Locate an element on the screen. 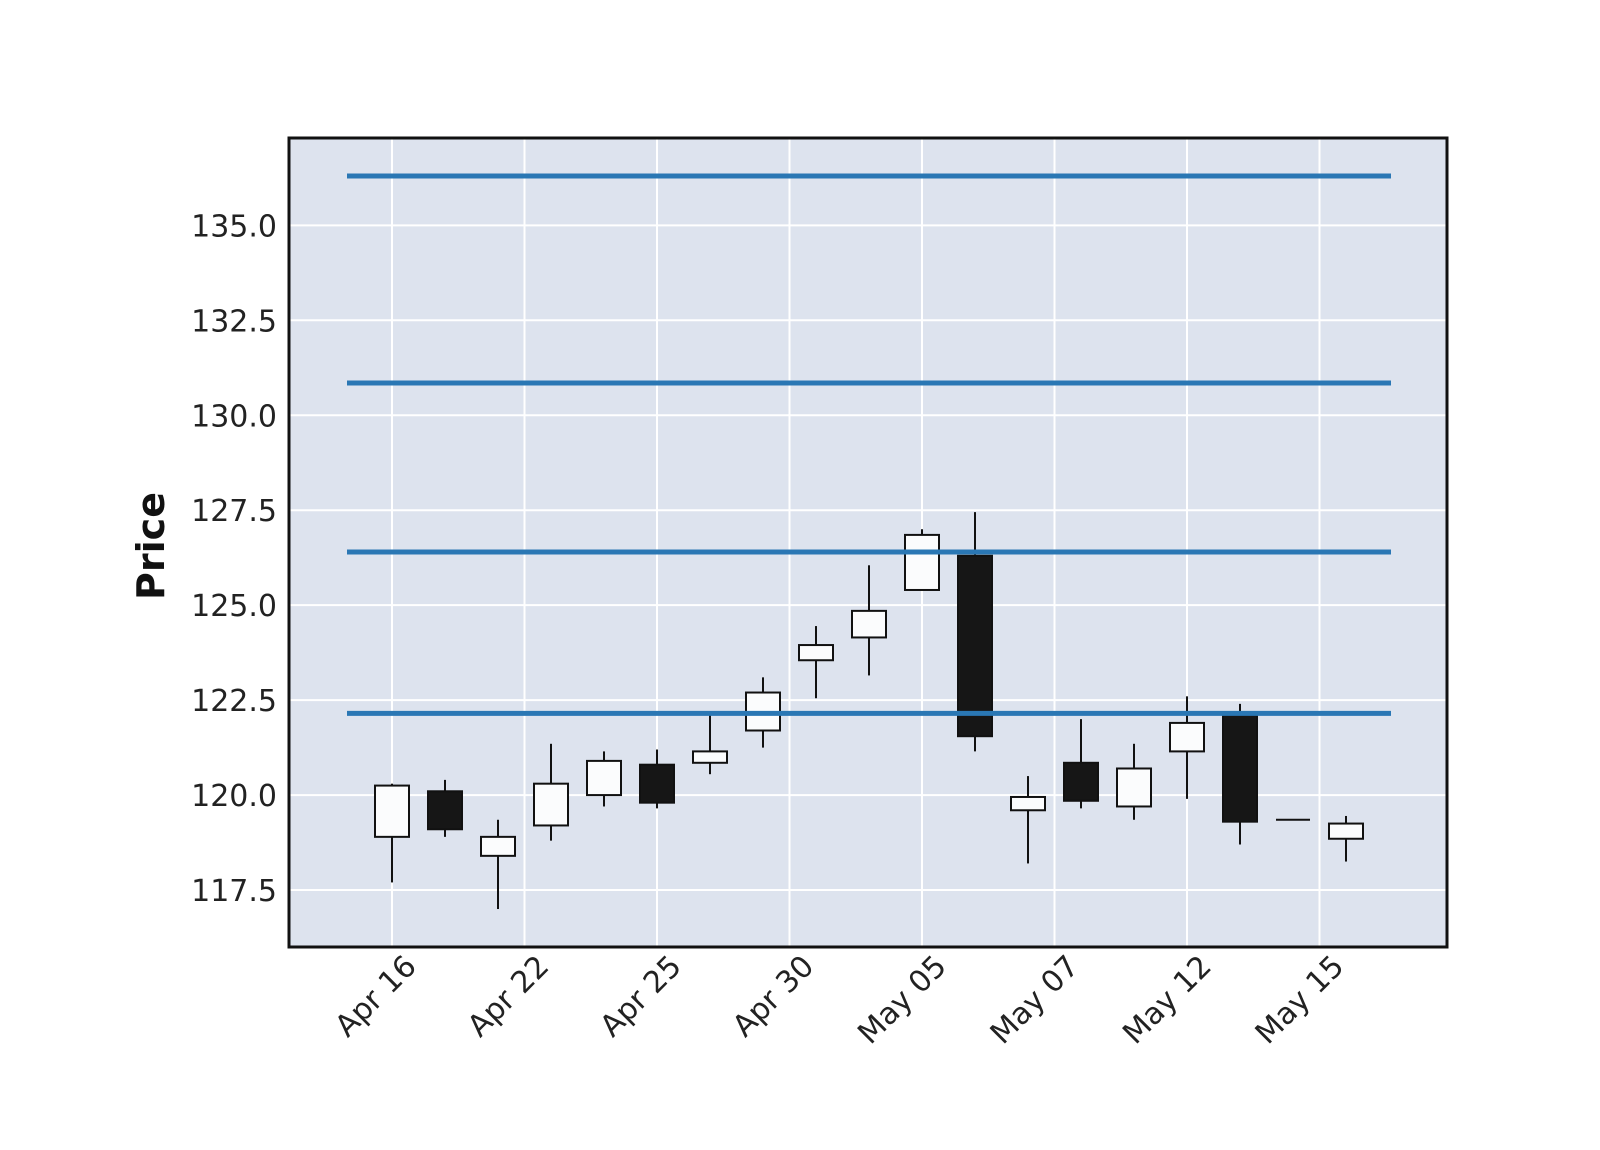 Image resolution: width=1600 pixels, height=1150 pixels. y-tick-label: 130.0 is located at coordinates (234, 416).